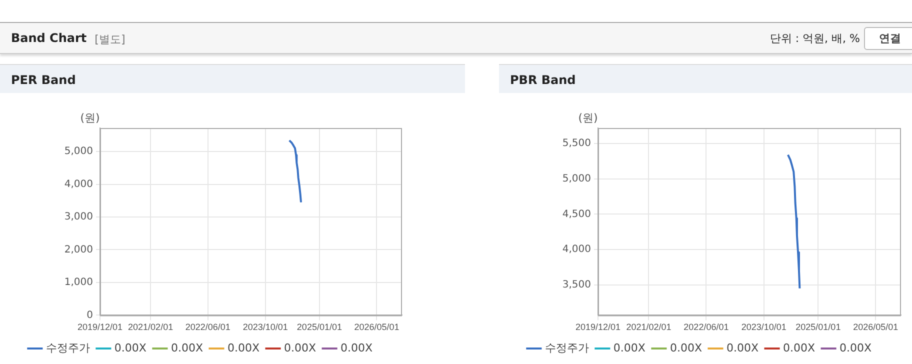 The width and height of the screenshot is (912, 364). Describe the element at coordinates (78, 250) in the screenshot. I see `y-tick-label: 2,000` at that location.